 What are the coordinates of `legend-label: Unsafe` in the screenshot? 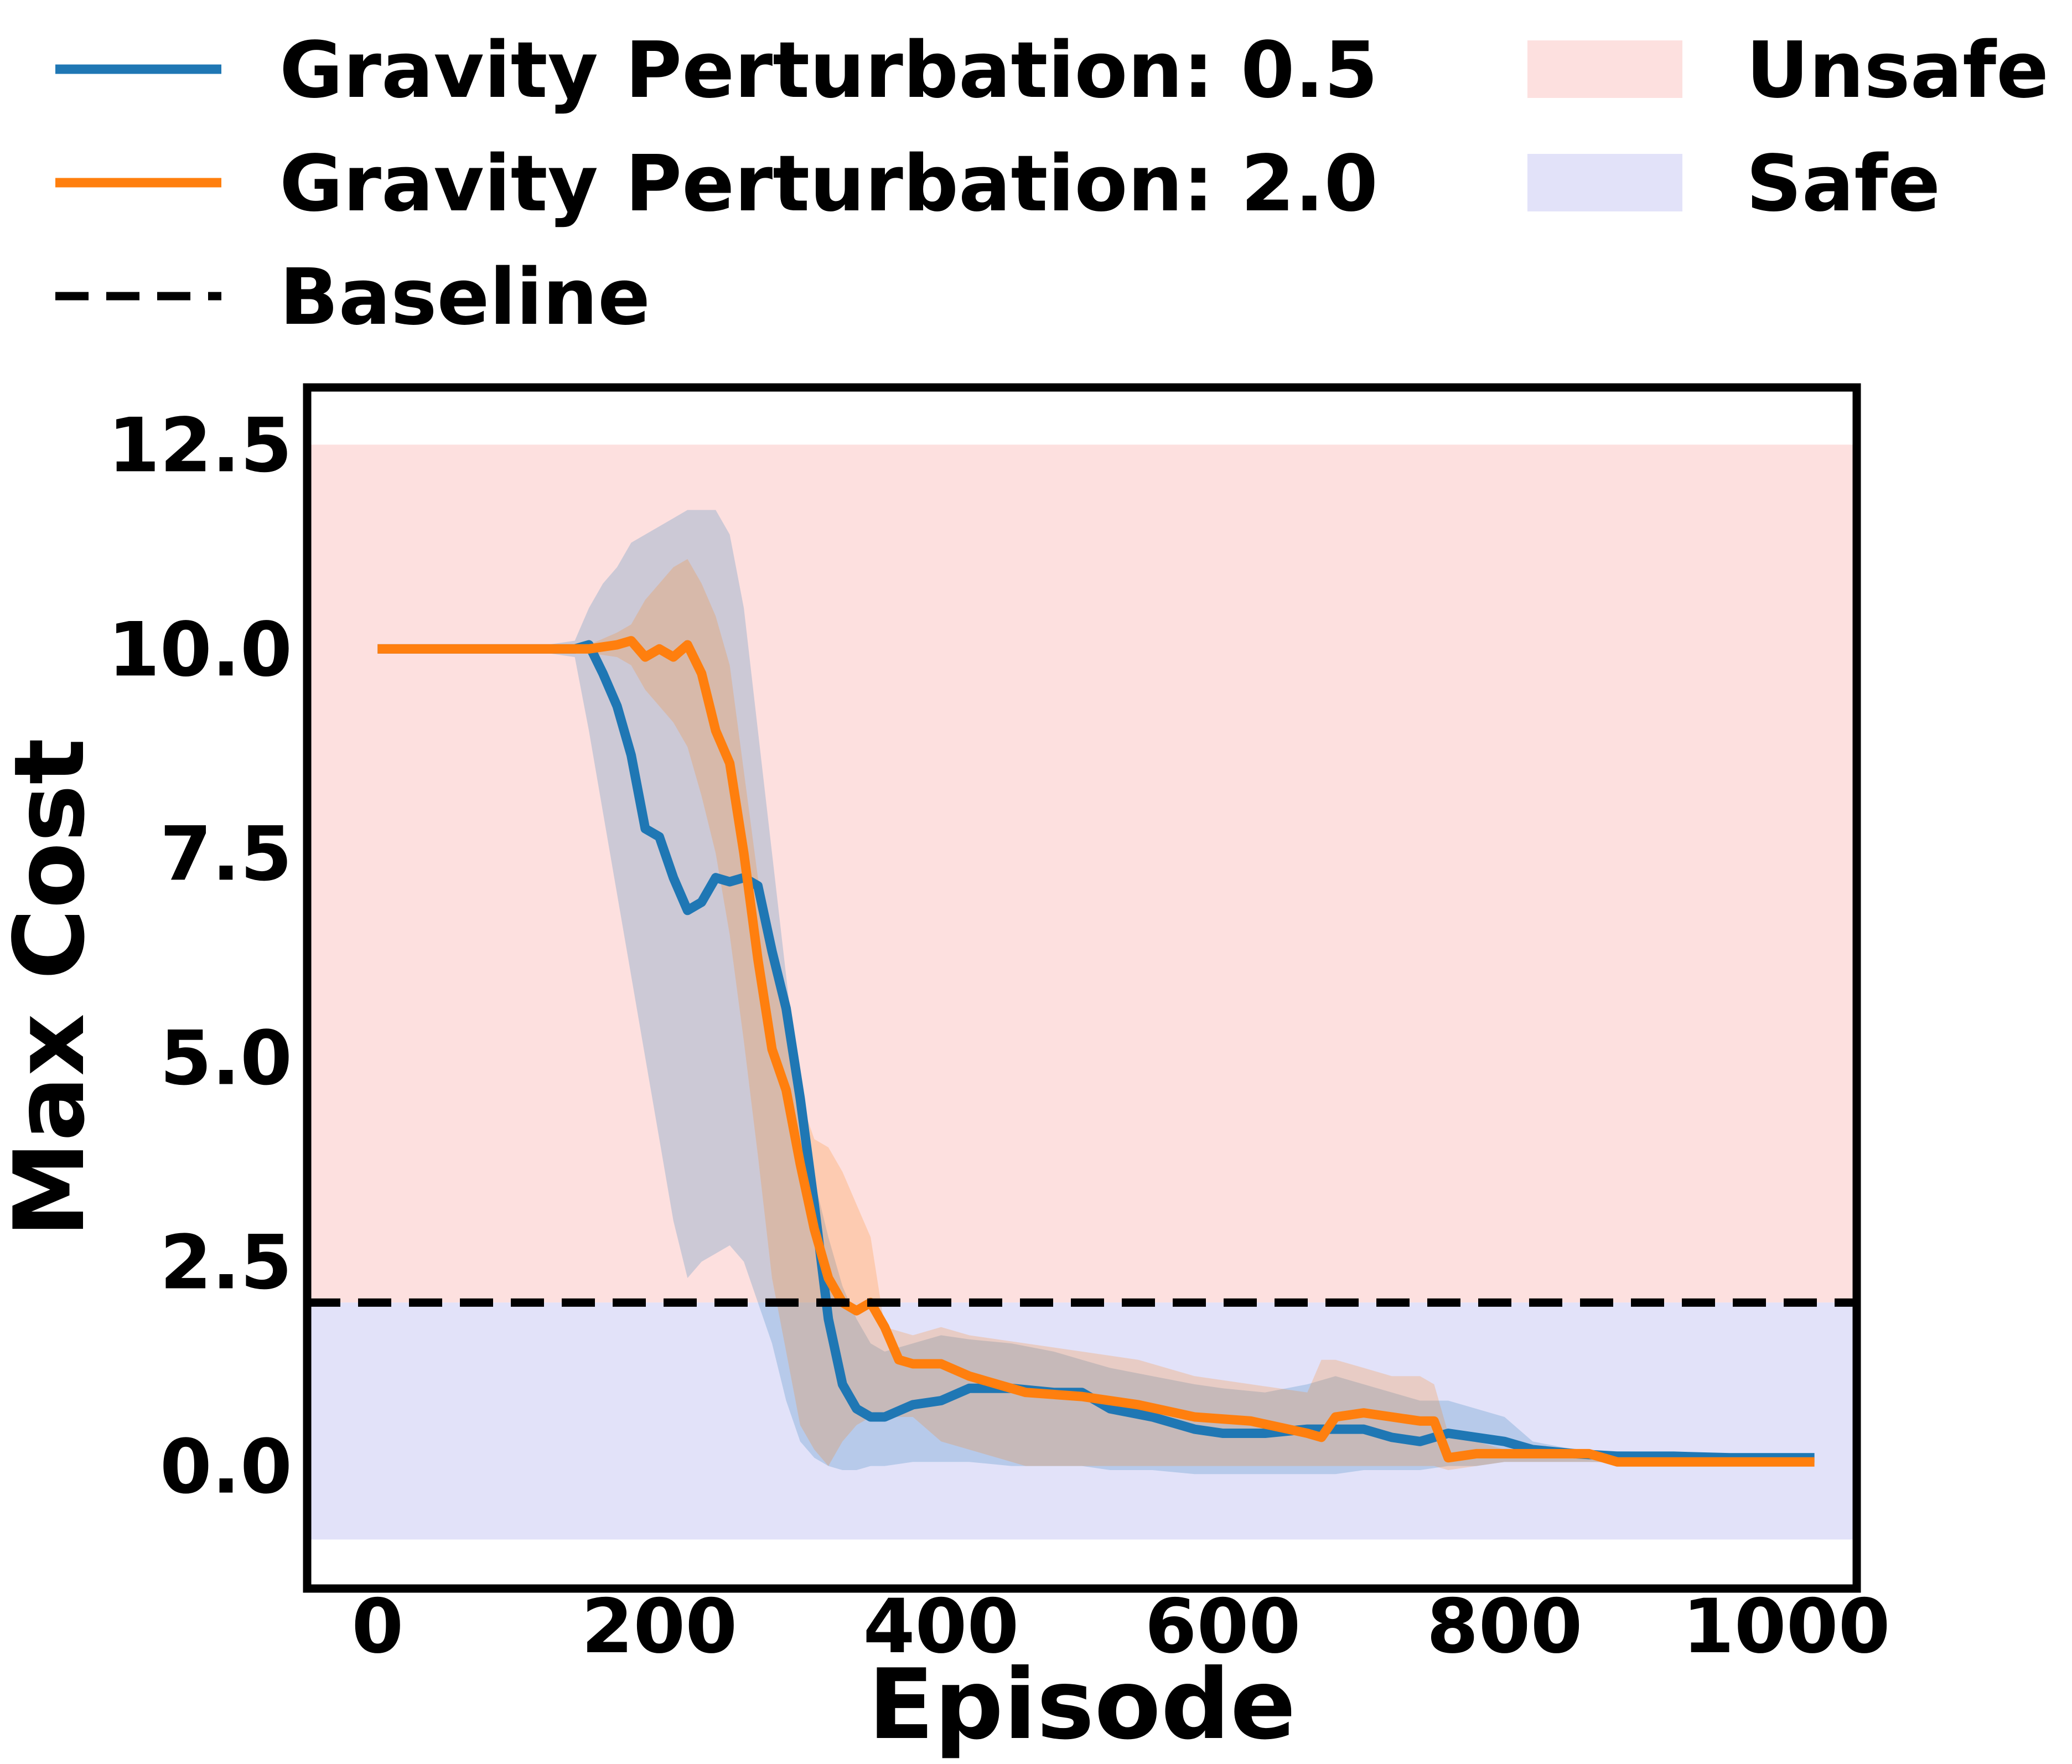 It's located at (1897, 70).